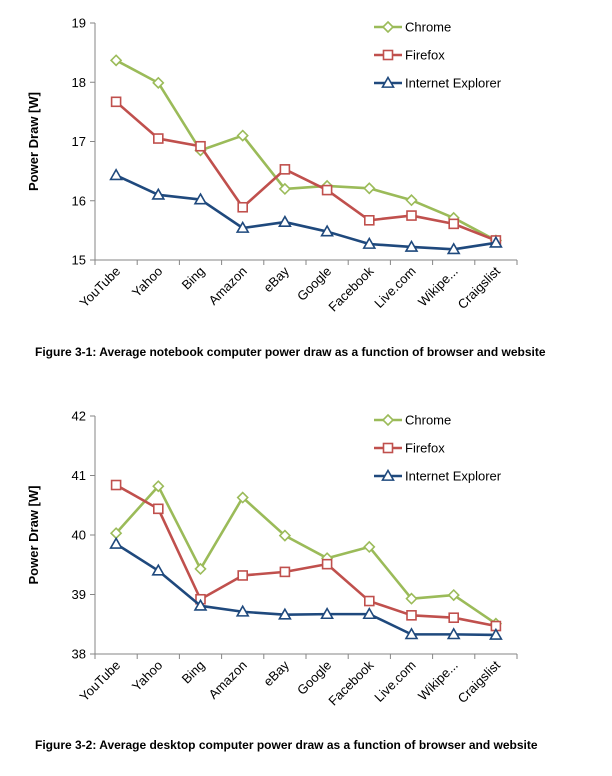 Image resolution: width=612 pixels, height=776 pixels. I want to click on series-chrome, so click(306, 555).